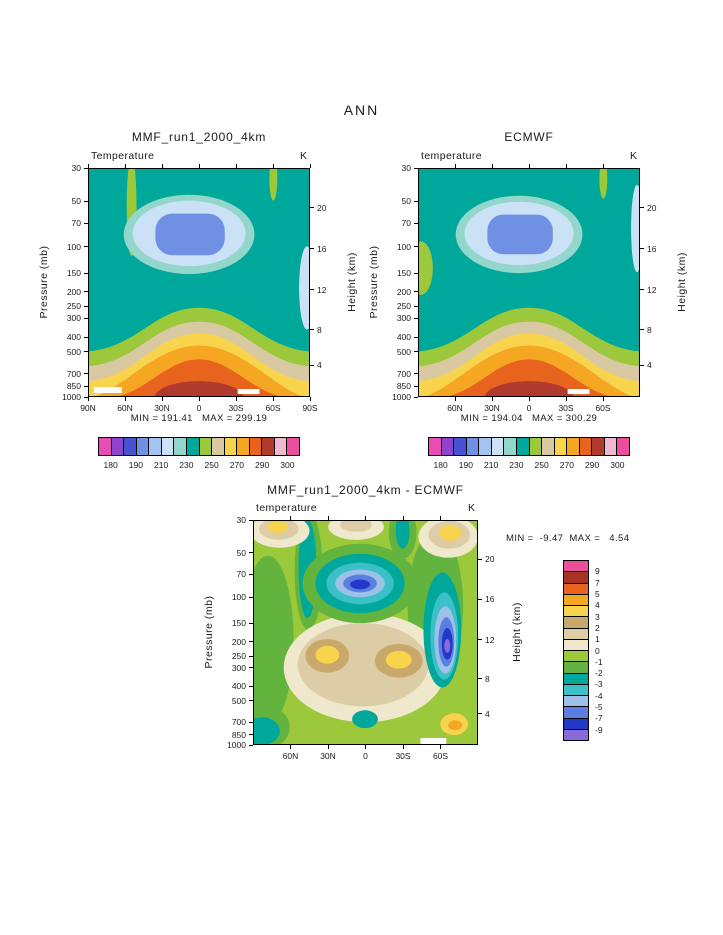  Describe the element at coordinates (287, 465) in the screenshot. I see `colorbar-tick-label: 300` at that location.